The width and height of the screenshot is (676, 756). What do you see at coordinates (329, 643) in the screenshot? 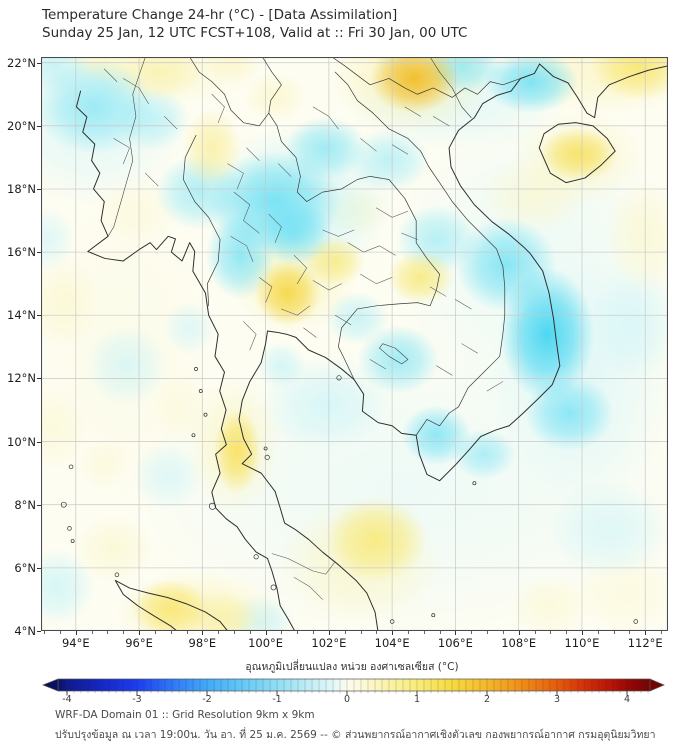
I see `x-axis-tick-label: 102°E` at bounding box center [329, 643].